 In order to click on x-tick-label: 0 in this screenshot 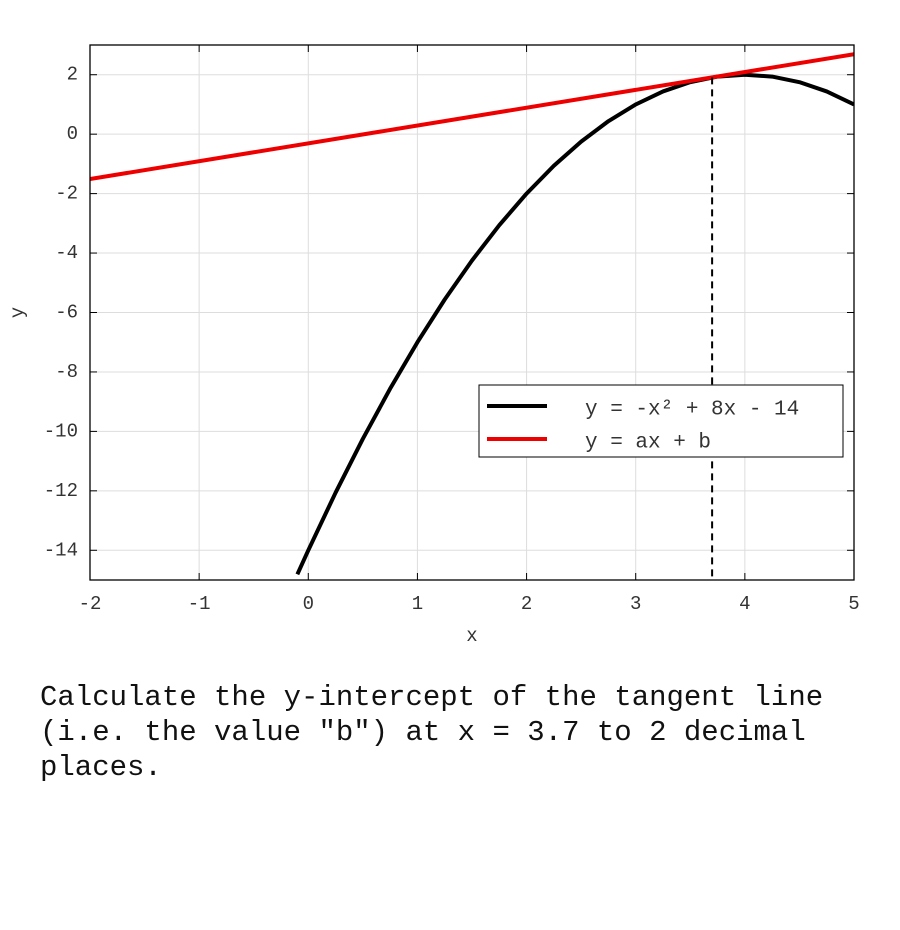, I will do `click(308, 604)`.